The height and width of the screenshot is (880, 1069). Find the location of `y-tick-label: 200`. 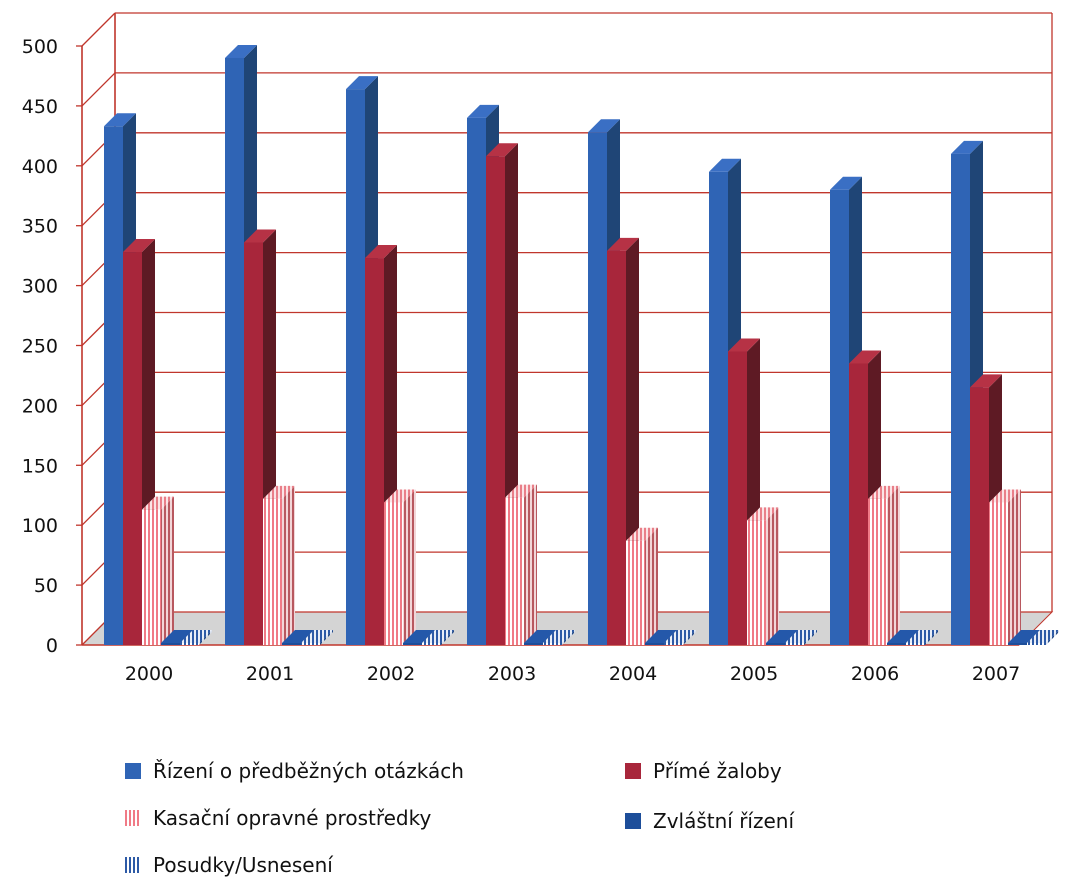

y-tick-label: 200 is located at coordinates (40, 406).